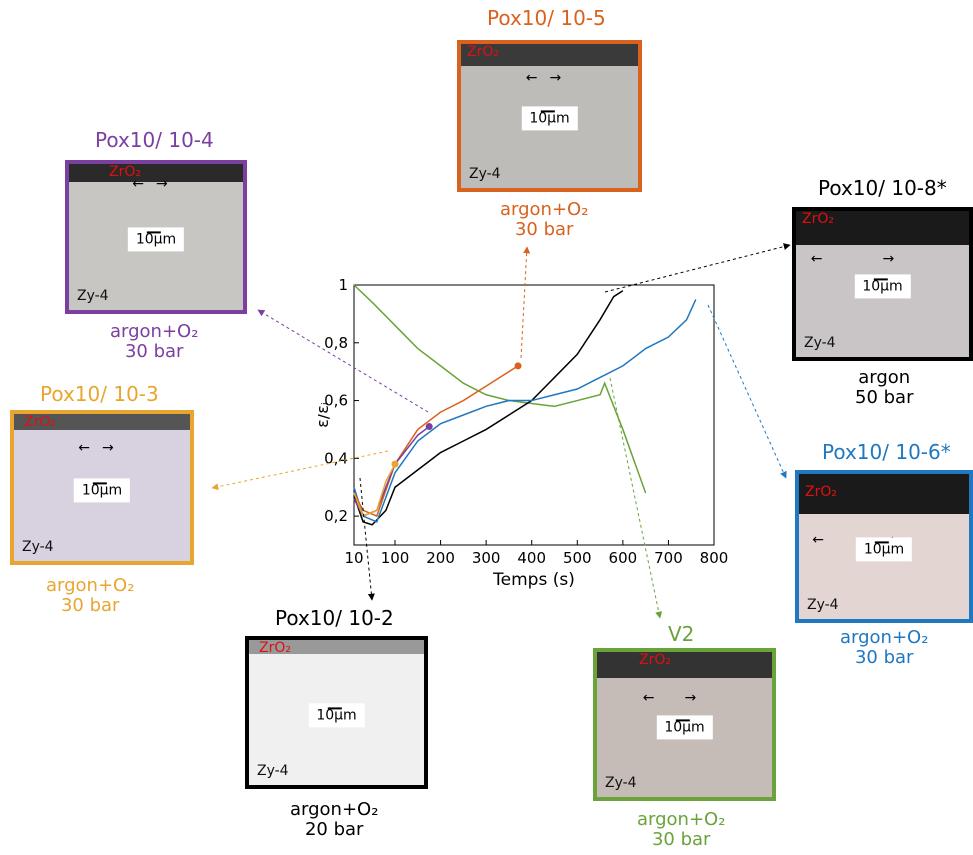  I want to click on panel-title: Pox10/ 10-5, so click(546, 18).